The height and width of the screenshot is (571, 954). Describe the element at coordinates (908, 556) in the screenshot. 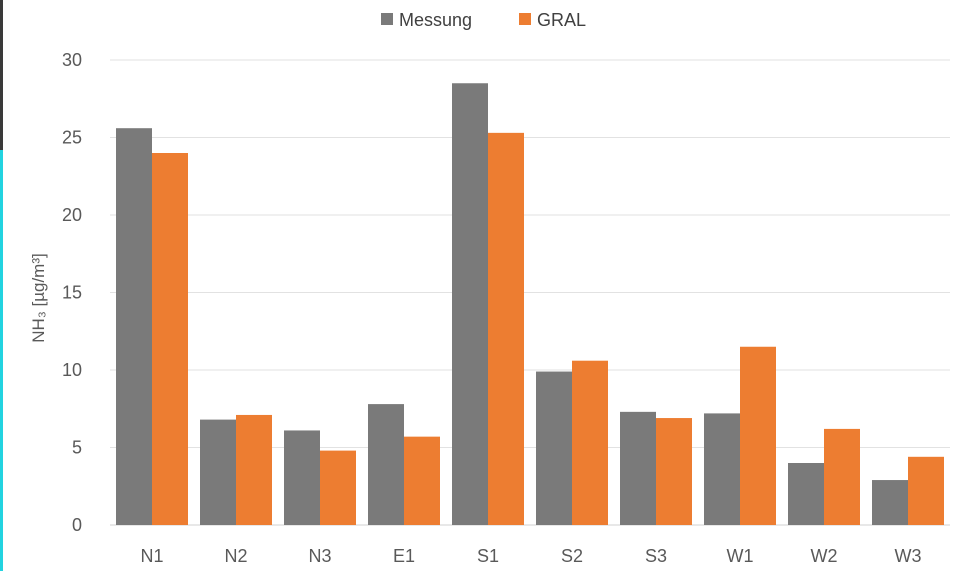

I see `x-tick-label: W3` at that location.